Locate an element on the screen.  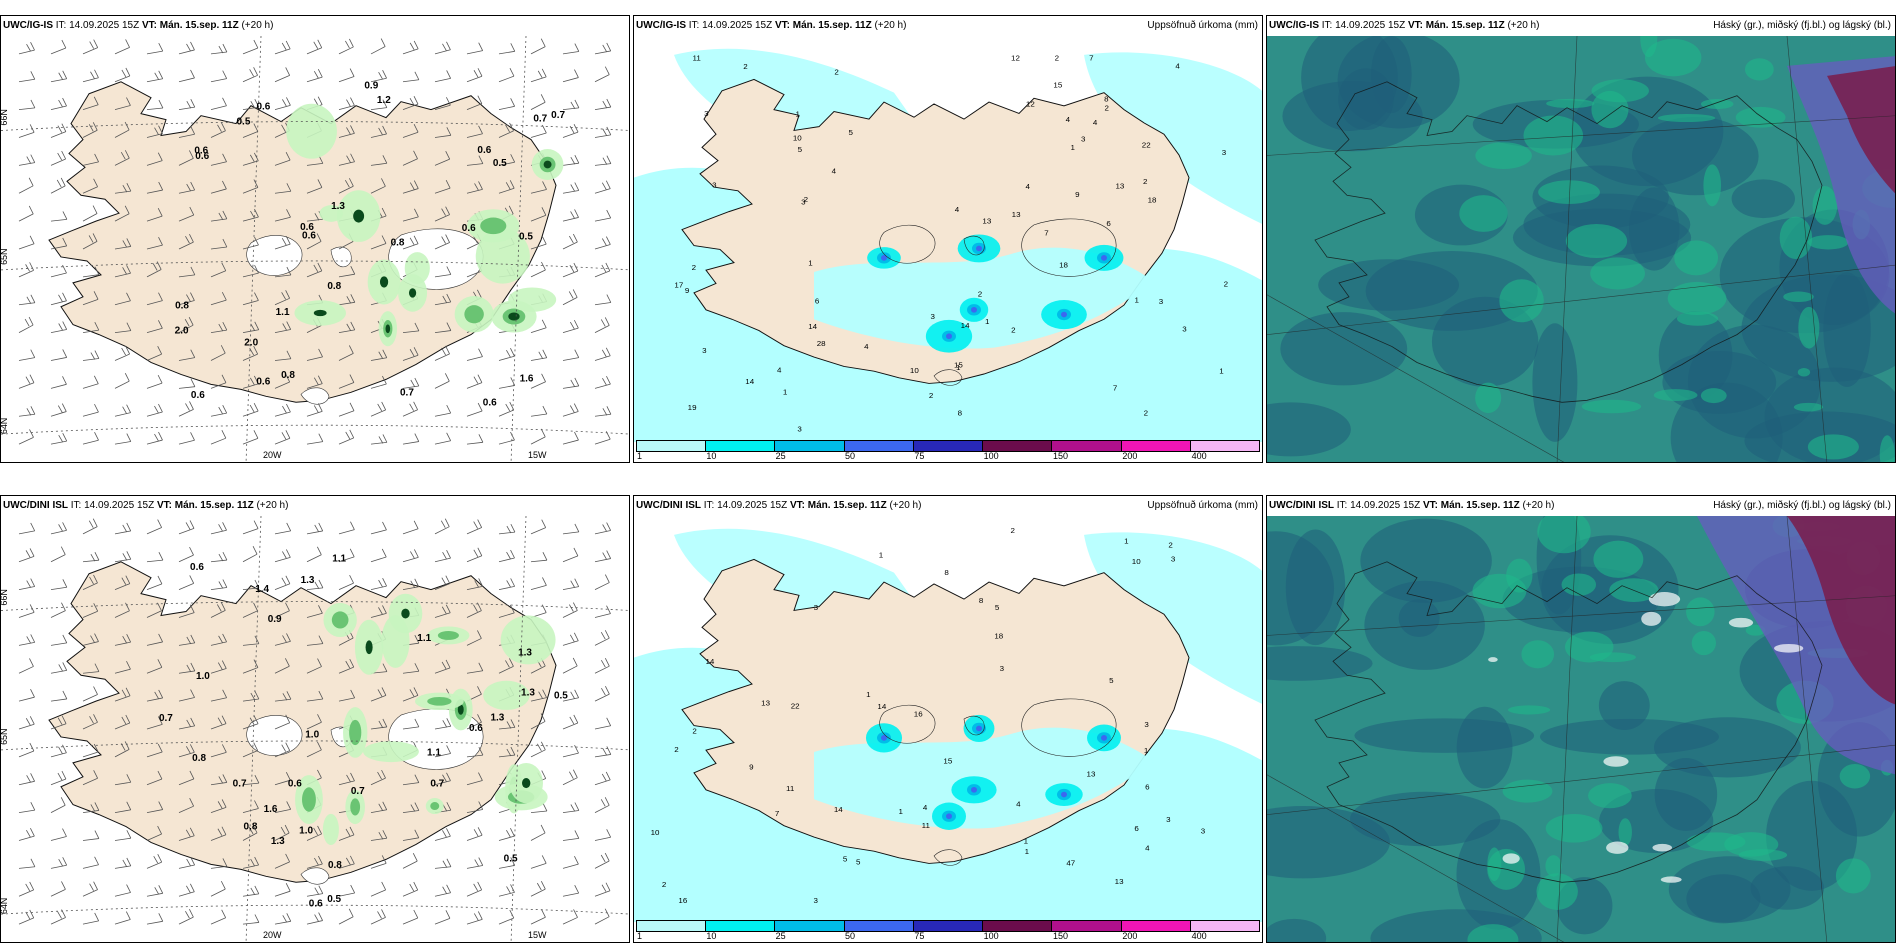
value-label: 1.2 is located at coordinates (384, 100).